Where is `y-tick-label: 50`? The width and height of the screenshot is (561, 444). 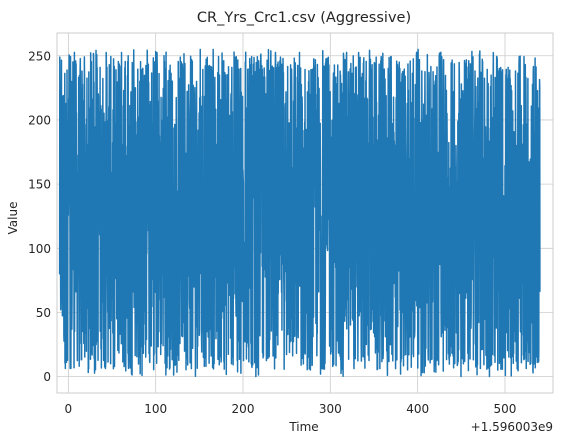 y-tick-label: 50 is located at coordinates (43, 313).